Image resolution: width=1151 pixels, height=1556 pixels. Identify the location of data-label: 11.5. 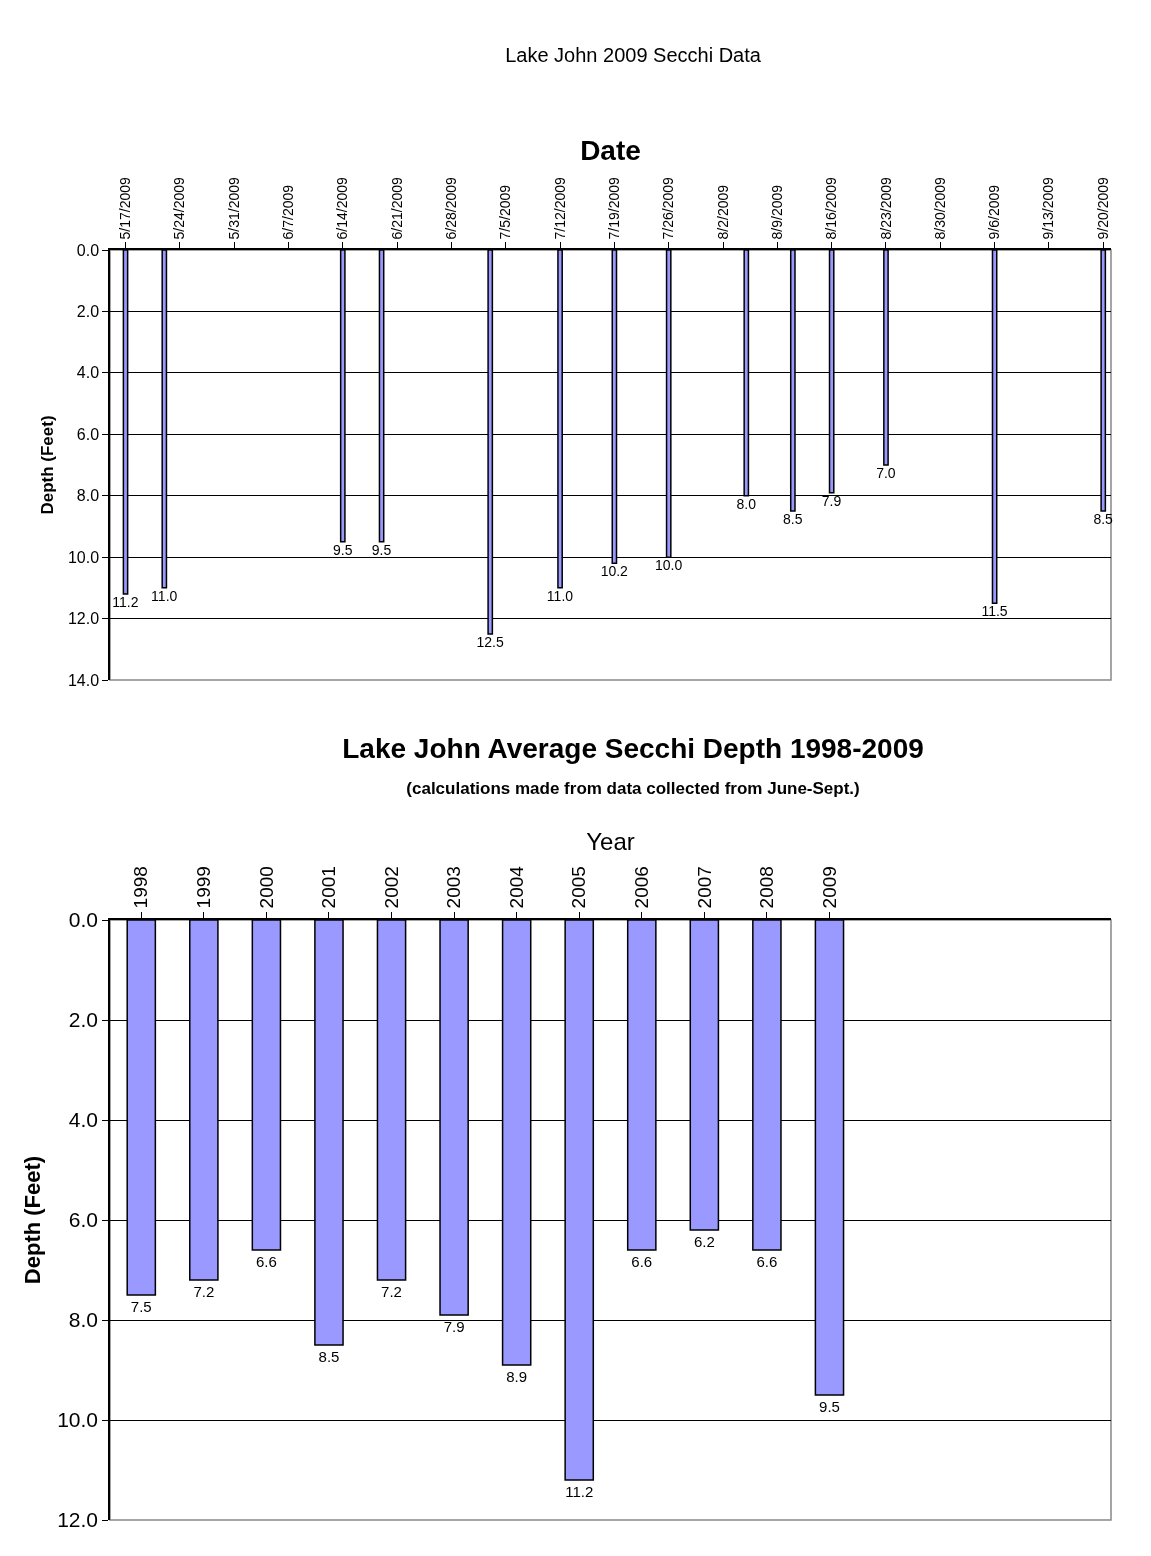
(994, 611).